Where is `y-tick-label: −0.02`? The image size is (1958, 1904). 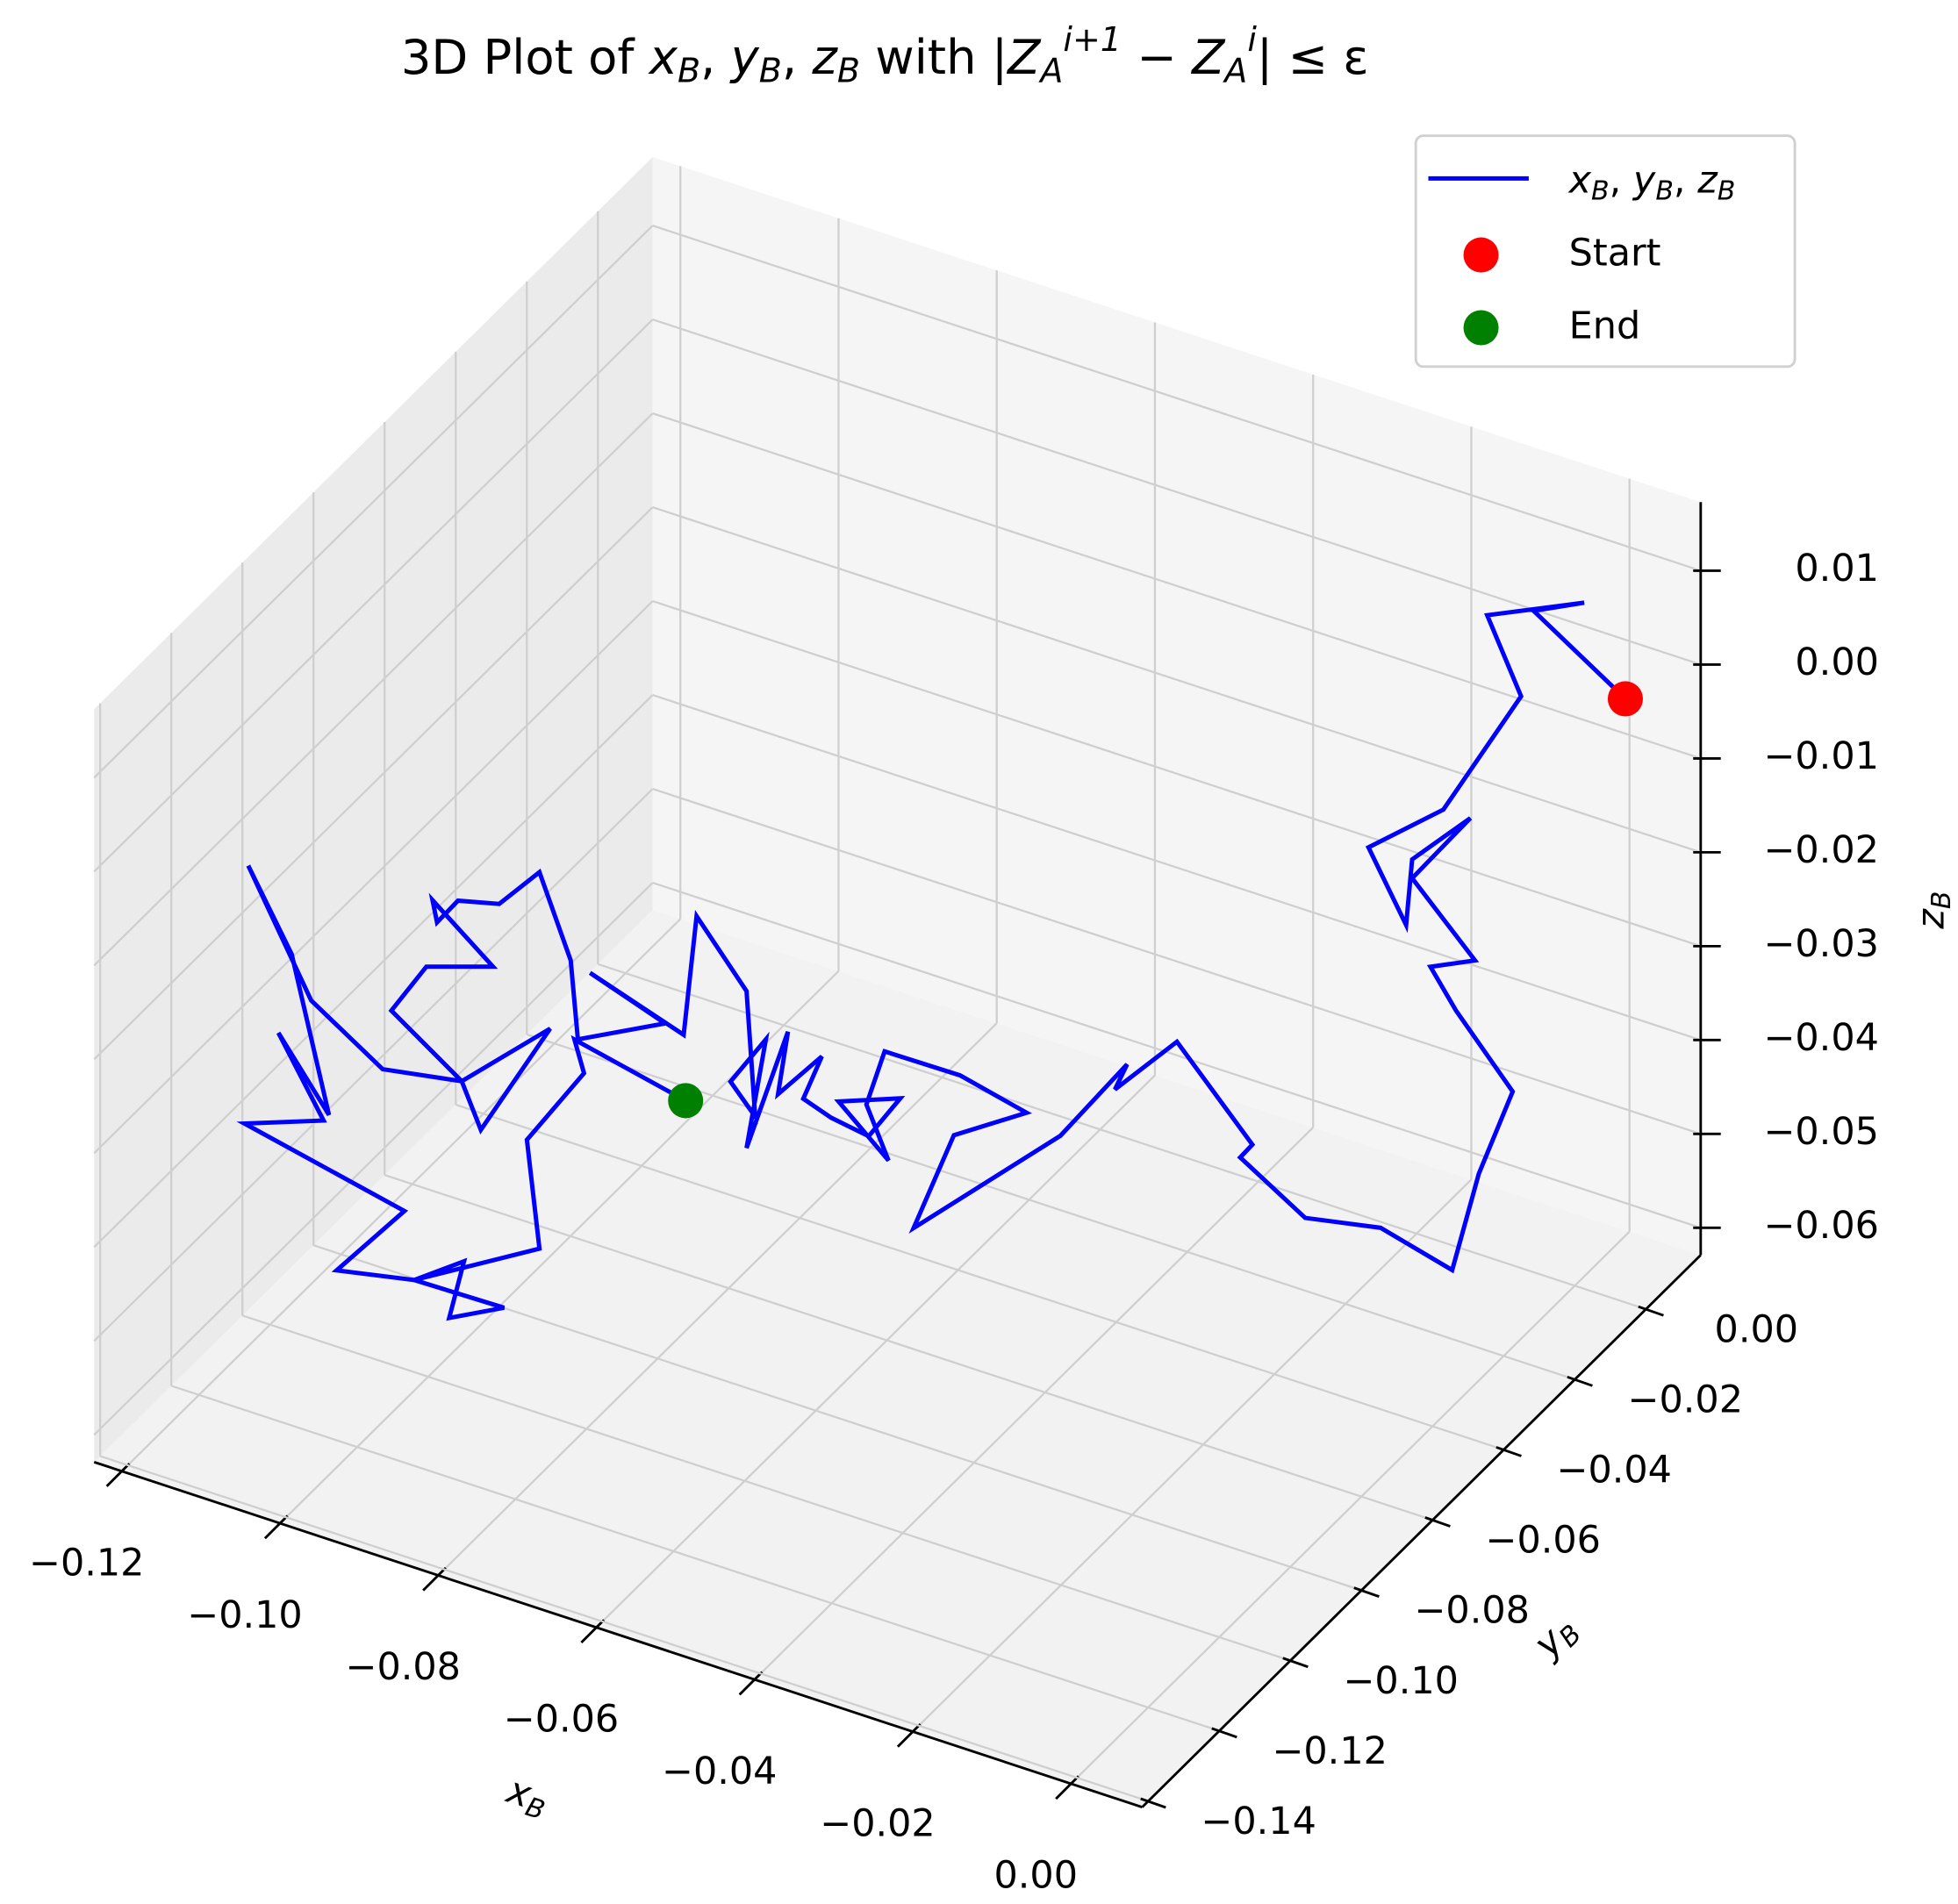
y-tick-label: −0.02 is located at coordinates (1686, 1399).